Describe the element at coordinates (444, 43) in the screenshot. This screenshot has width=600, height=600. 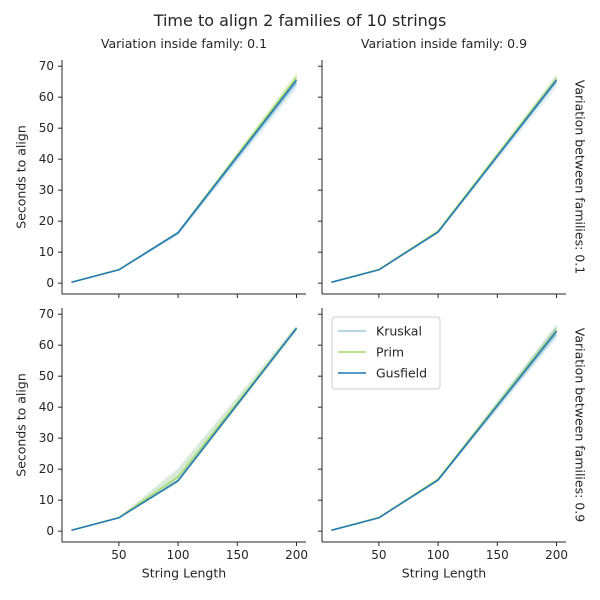
I see `column-title: Variation inside family: 0.9` at that location.